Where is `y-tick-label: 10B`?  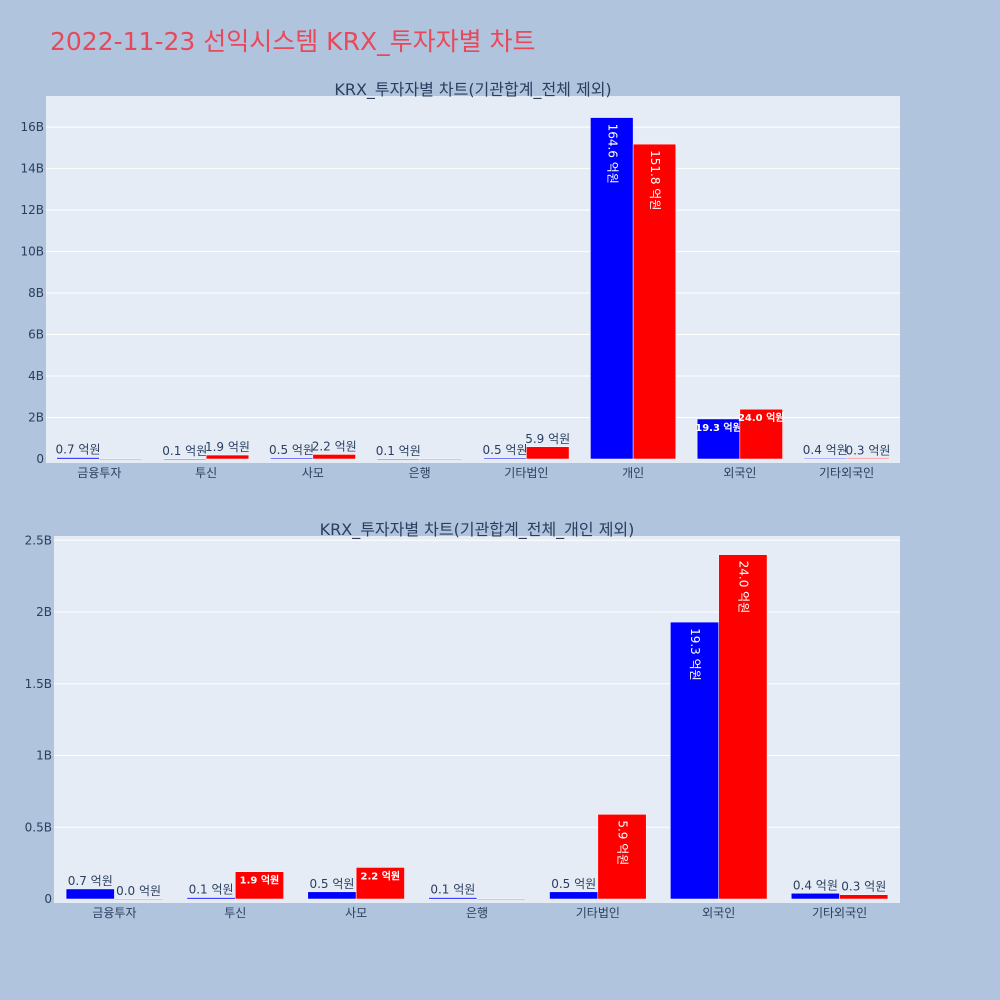 y-tick-label: 10B is located at coordinates (32, 252).